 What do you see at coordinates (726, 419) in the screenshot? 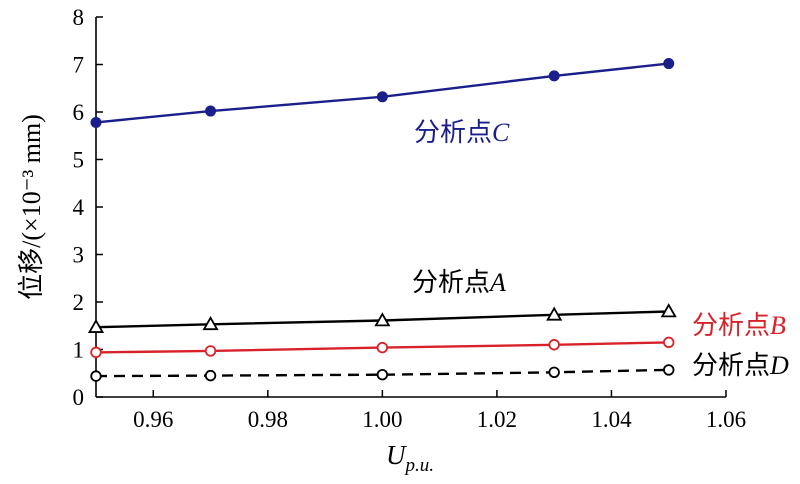
I see `x-tick-label: 1.06` at bounding box center [726, 419].